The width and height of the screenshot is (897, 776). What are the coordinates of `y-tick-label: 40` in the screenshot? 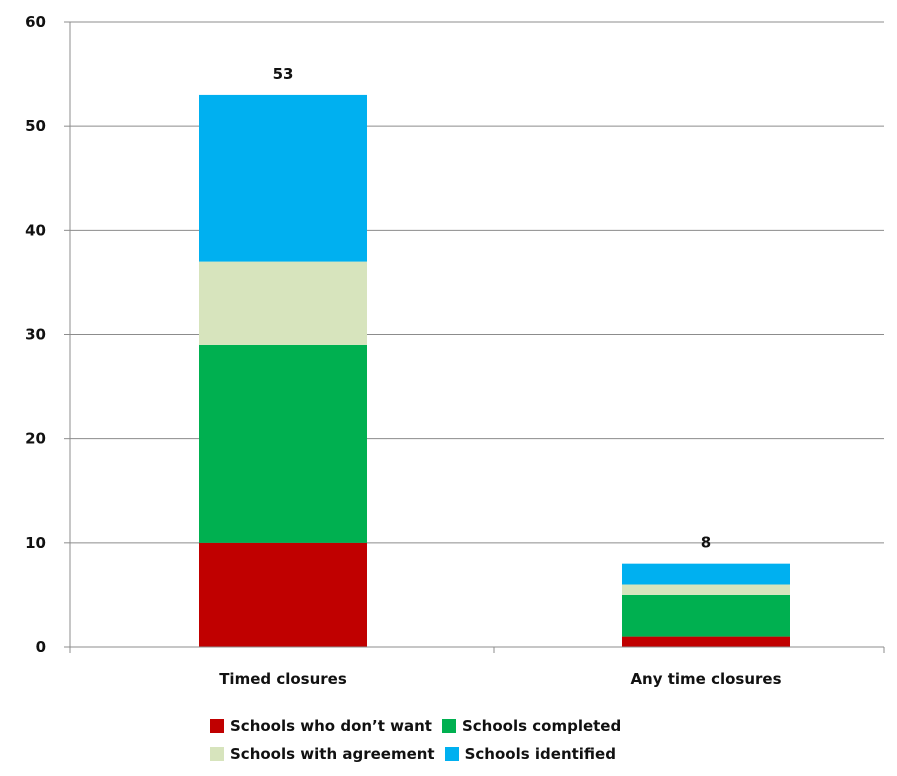 It's located at (35, 230).